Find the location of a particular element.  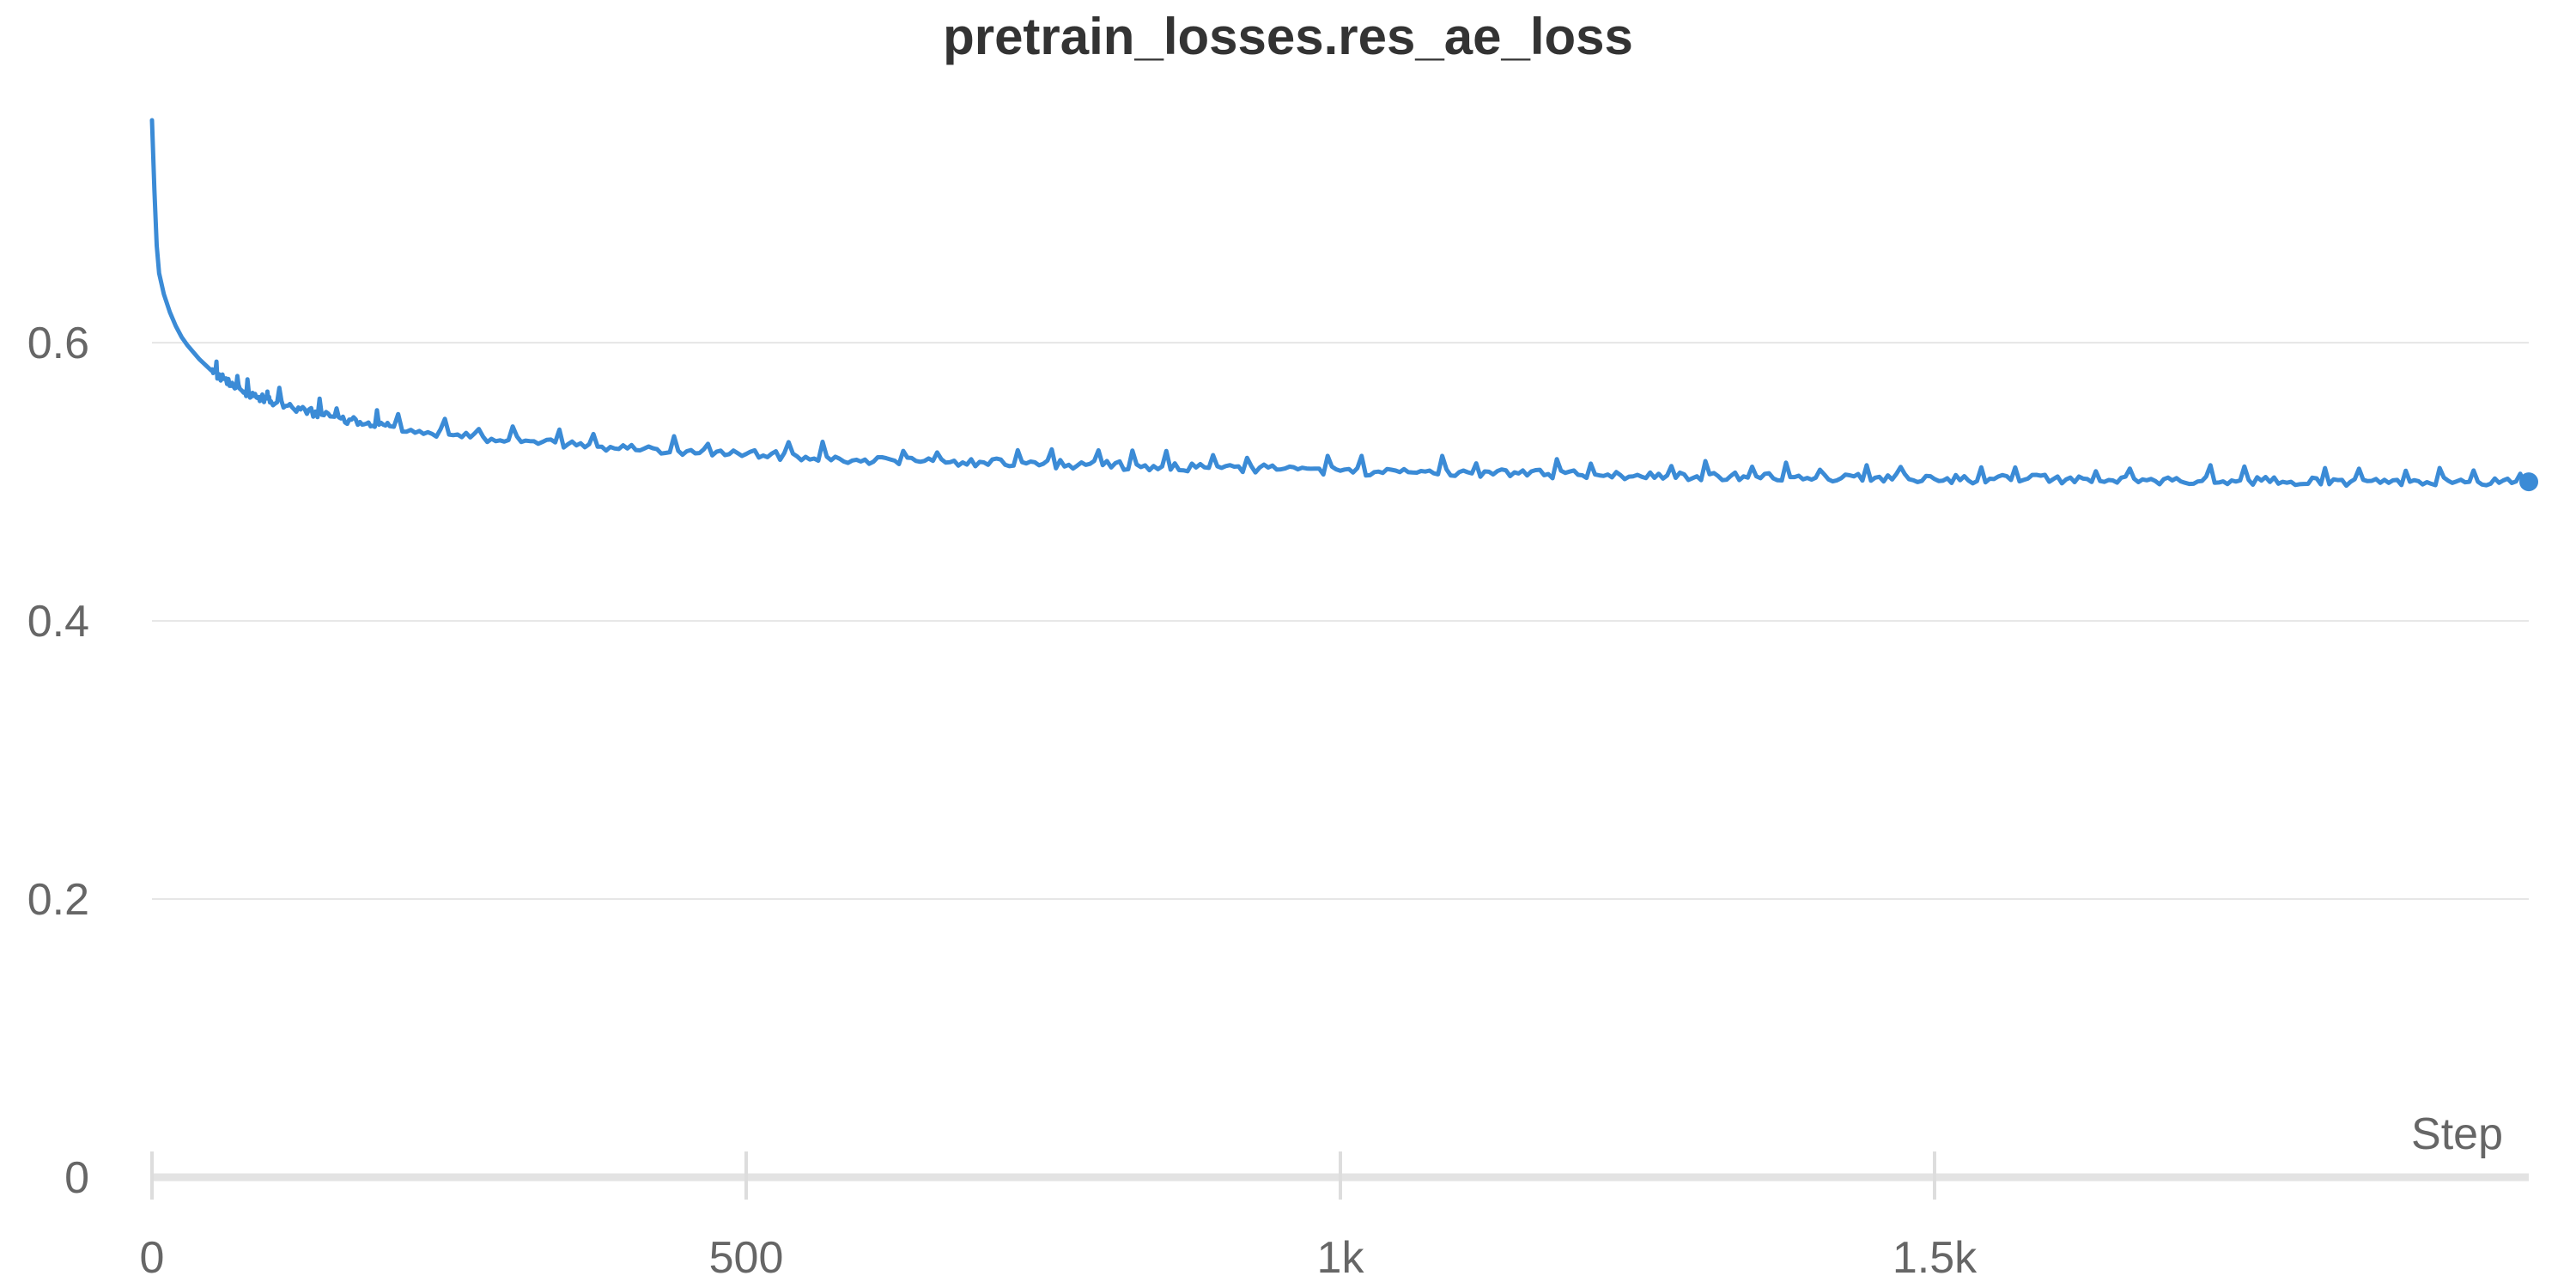

x-tick-label: 1.5k is located at coordinates (1936, 1258).